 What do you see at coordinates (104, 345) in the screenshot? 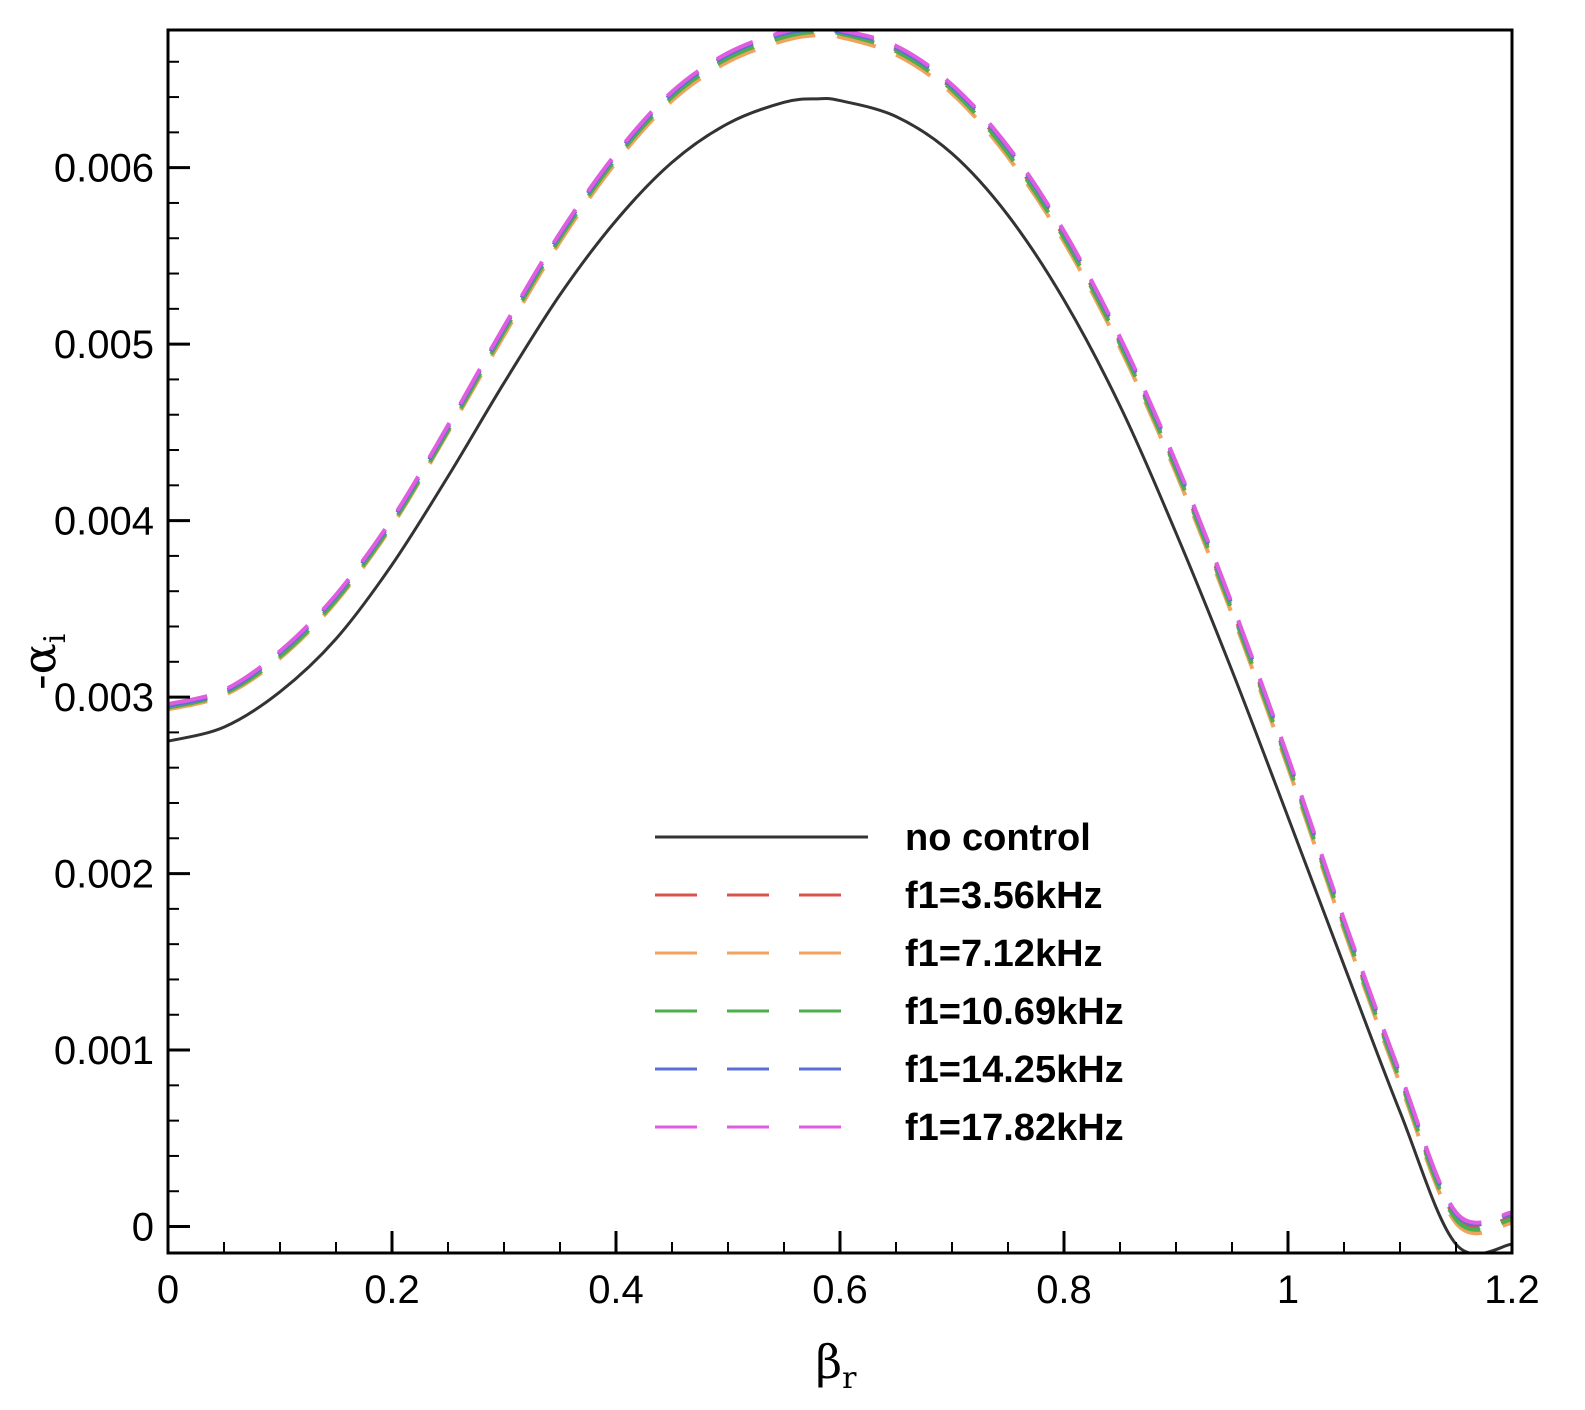
I see `y-tick-label: 0.005` at bounding box center [104, 345].